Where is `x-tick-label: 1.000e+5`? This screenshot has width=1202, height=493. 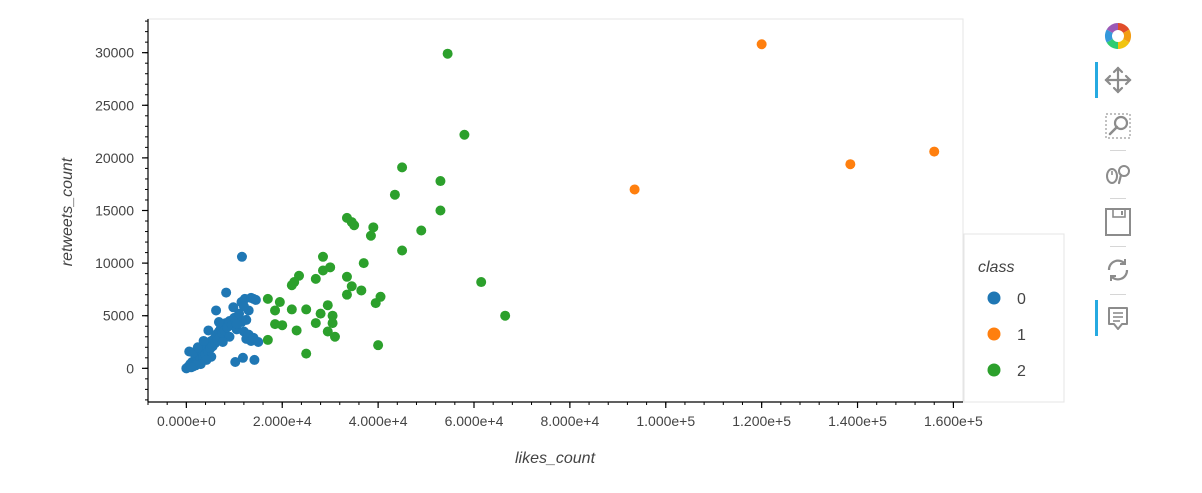 x-tick-label: 1.000e+5 is located at coordinates (665, 421).